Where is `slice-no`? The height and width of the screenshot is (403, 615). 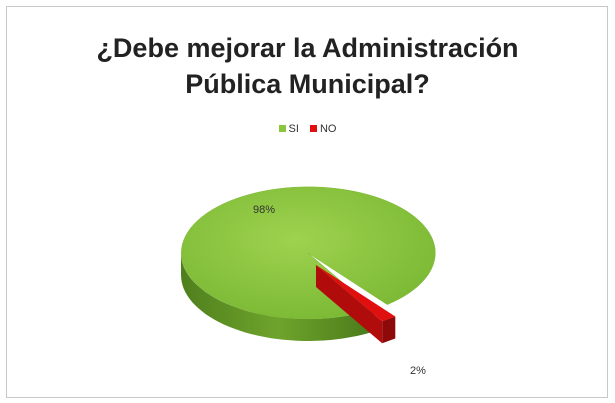 slice-no is located at coordinates (356, 293).